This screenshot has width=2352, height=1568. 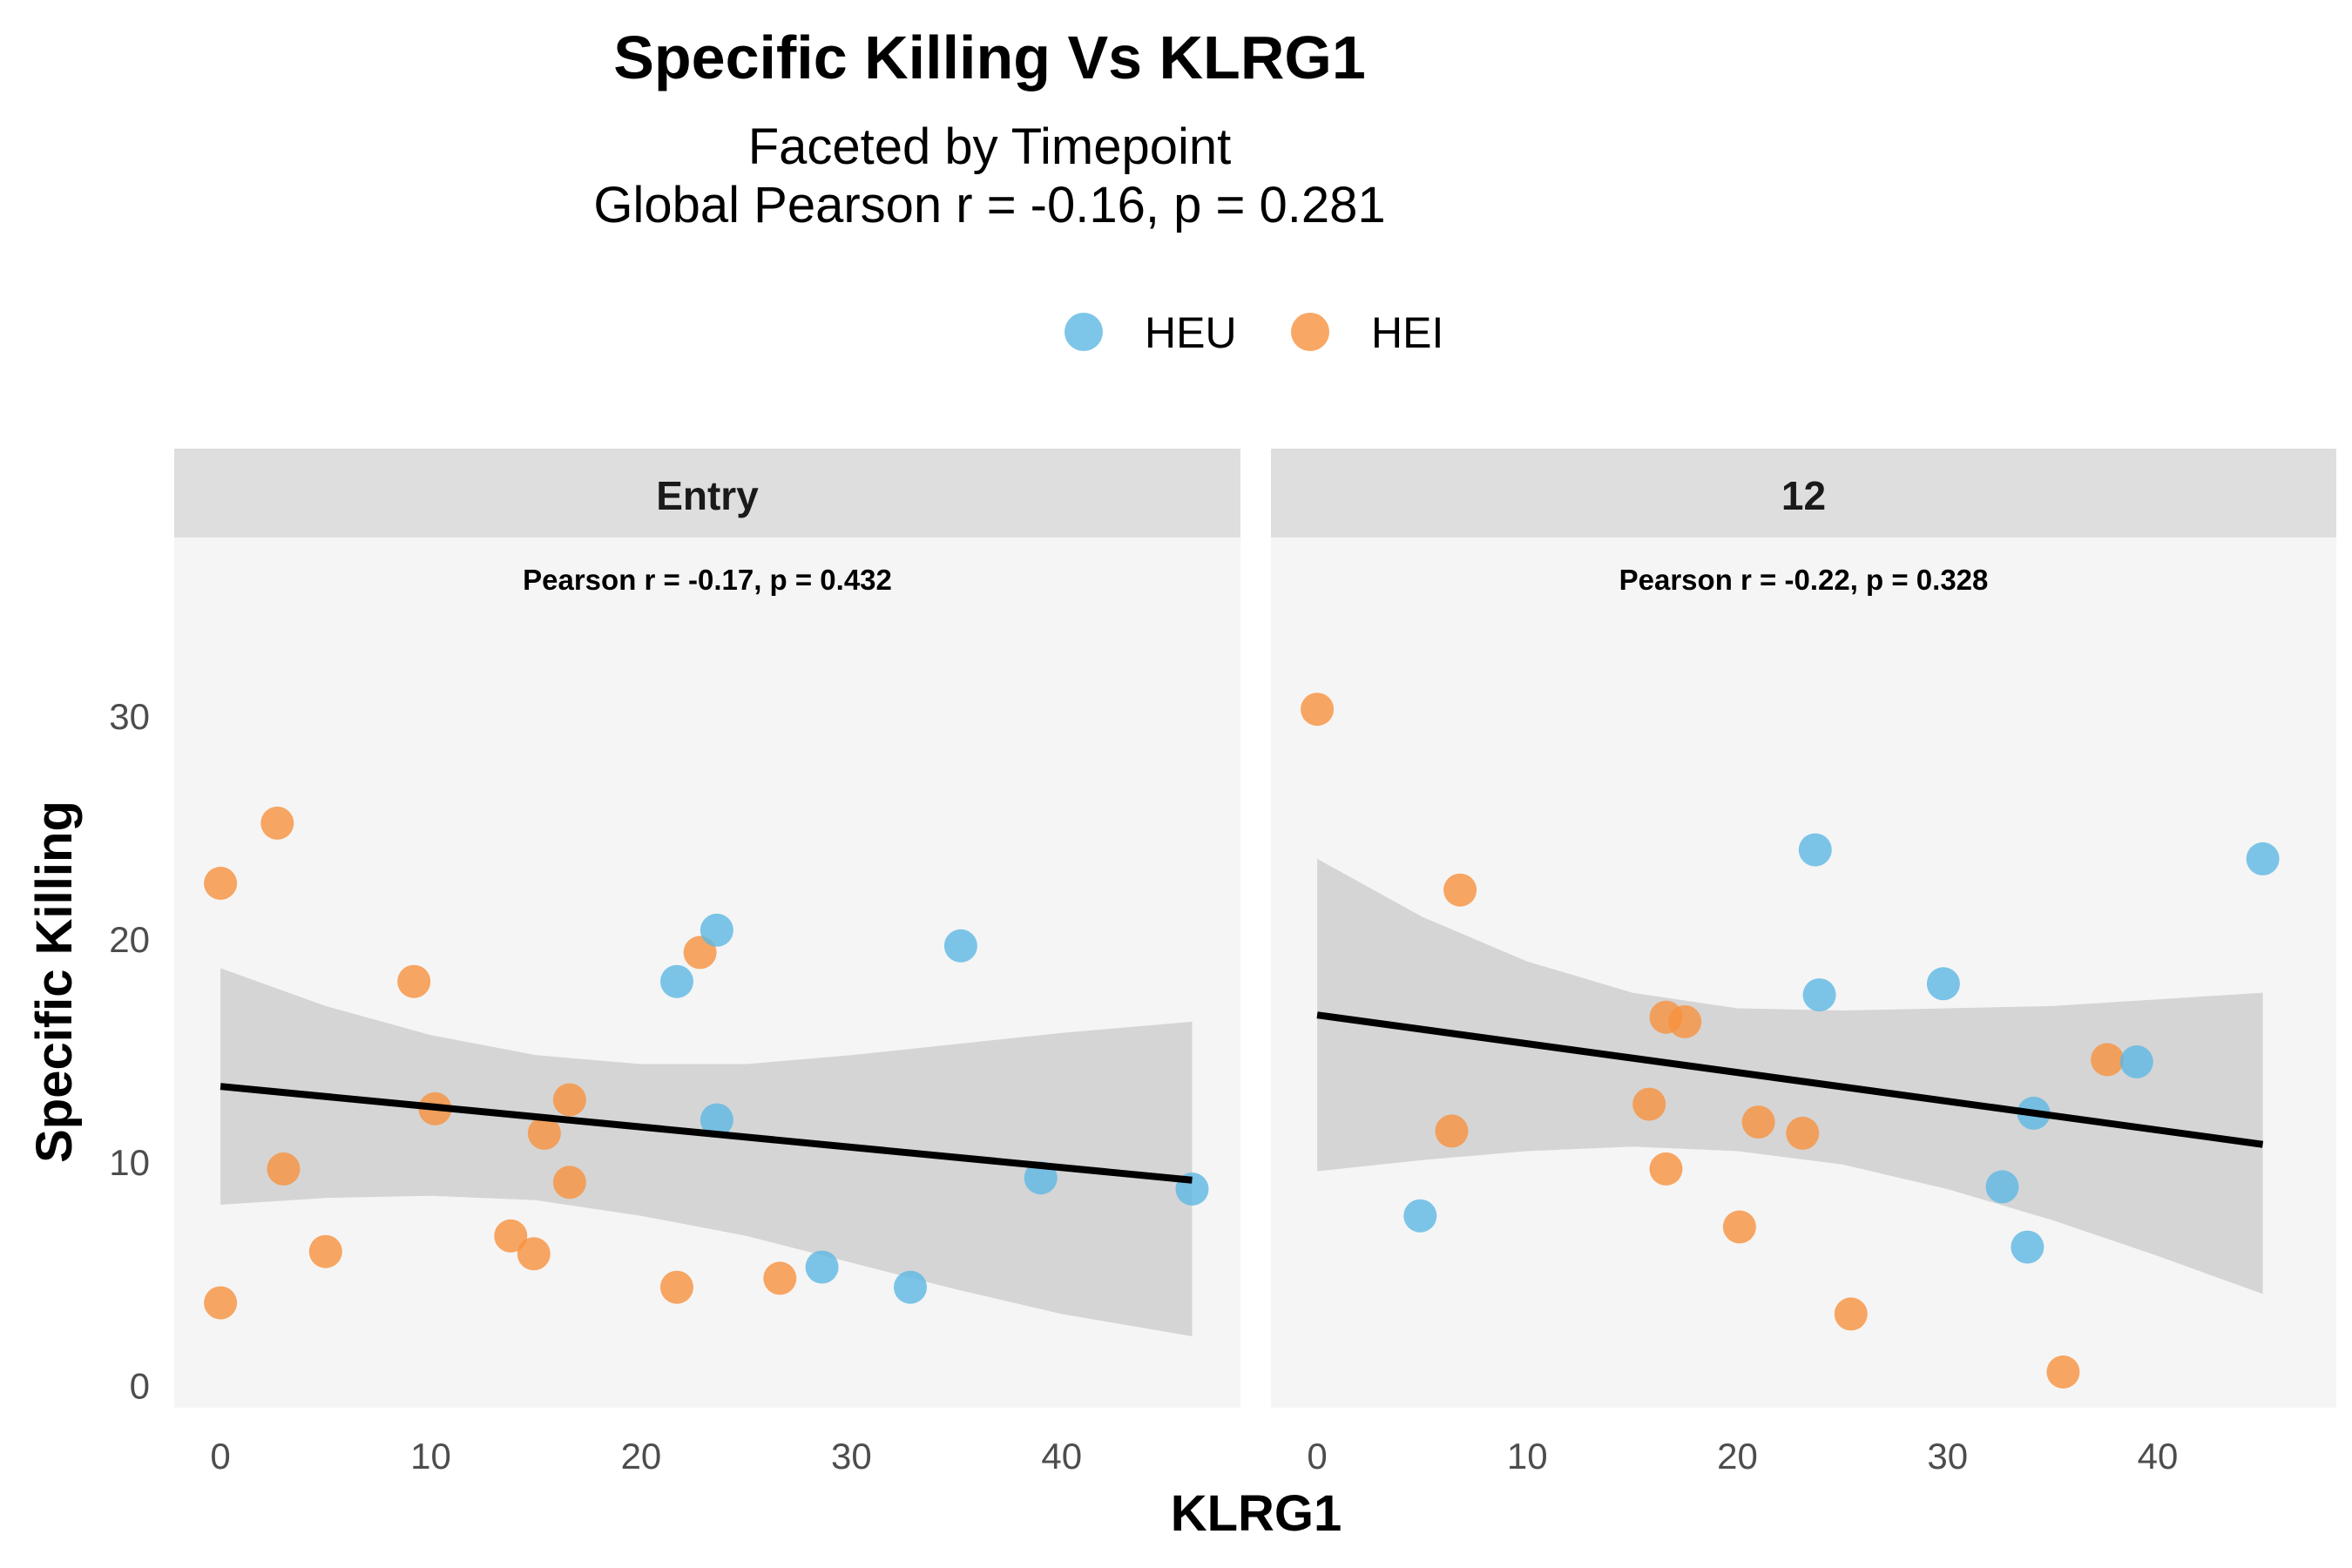 I want to click on chart-subtitle-line-1: Faceted by Timepoint, so click(x=990, y=146).